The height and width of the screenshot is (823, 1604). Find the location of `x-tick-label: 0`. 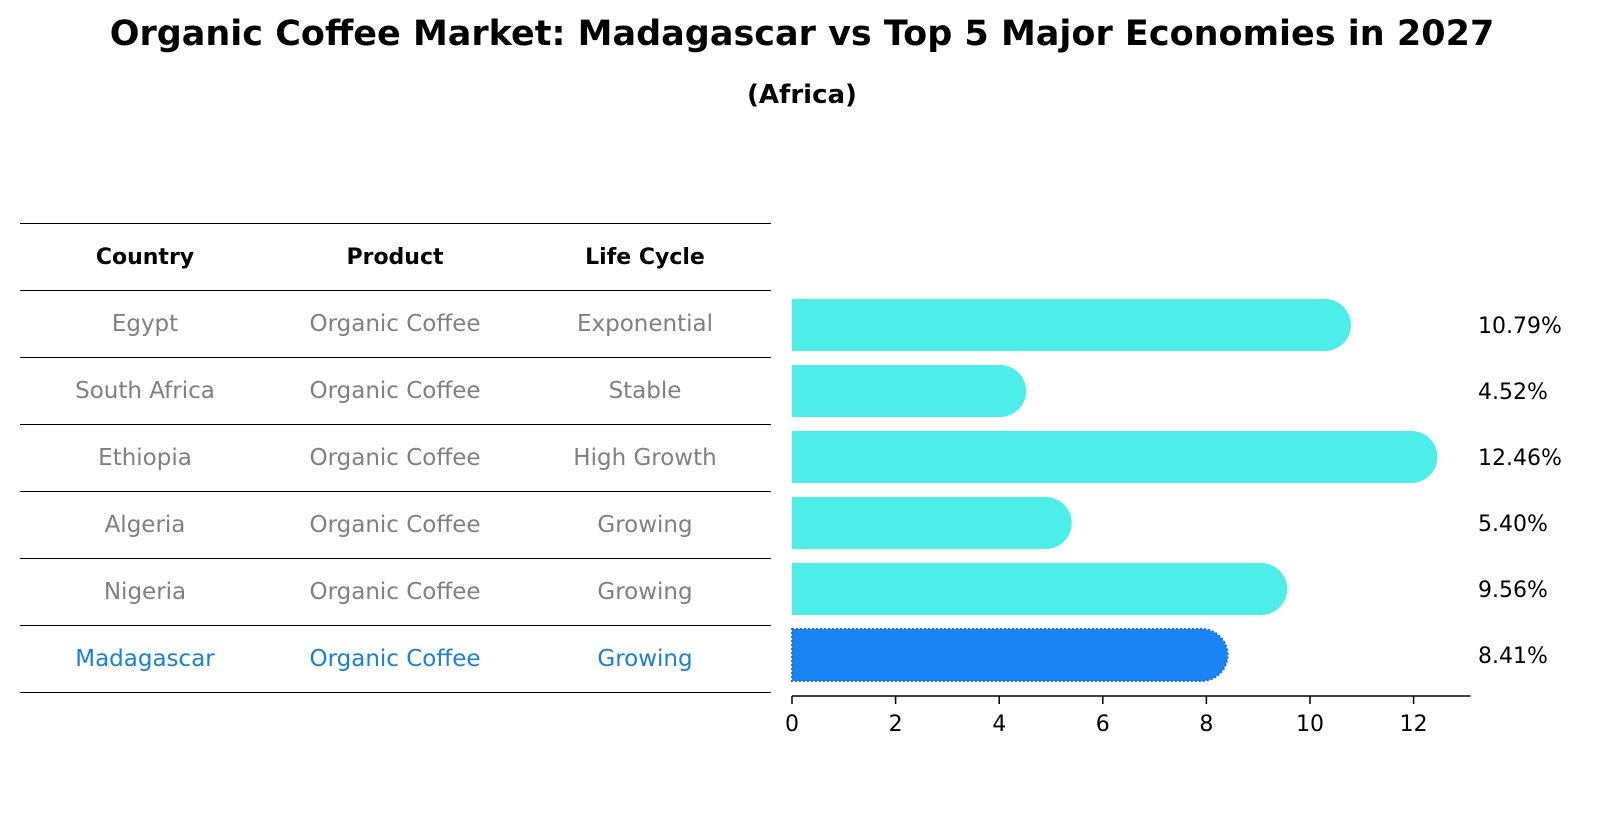

x-tick-label: 0 is located at coordinates (792, 724).